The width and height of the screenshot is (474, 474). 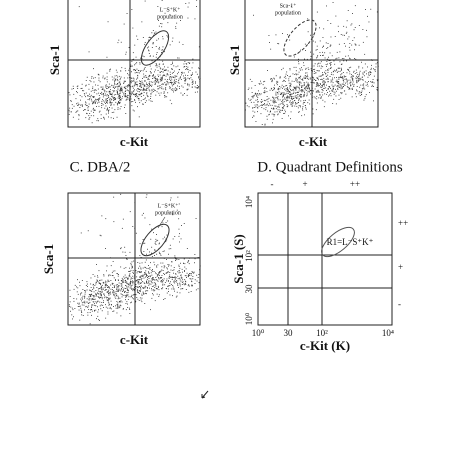 I want to click on annotation: L⁻S⁺K⁺, so click(x=170, y=9).